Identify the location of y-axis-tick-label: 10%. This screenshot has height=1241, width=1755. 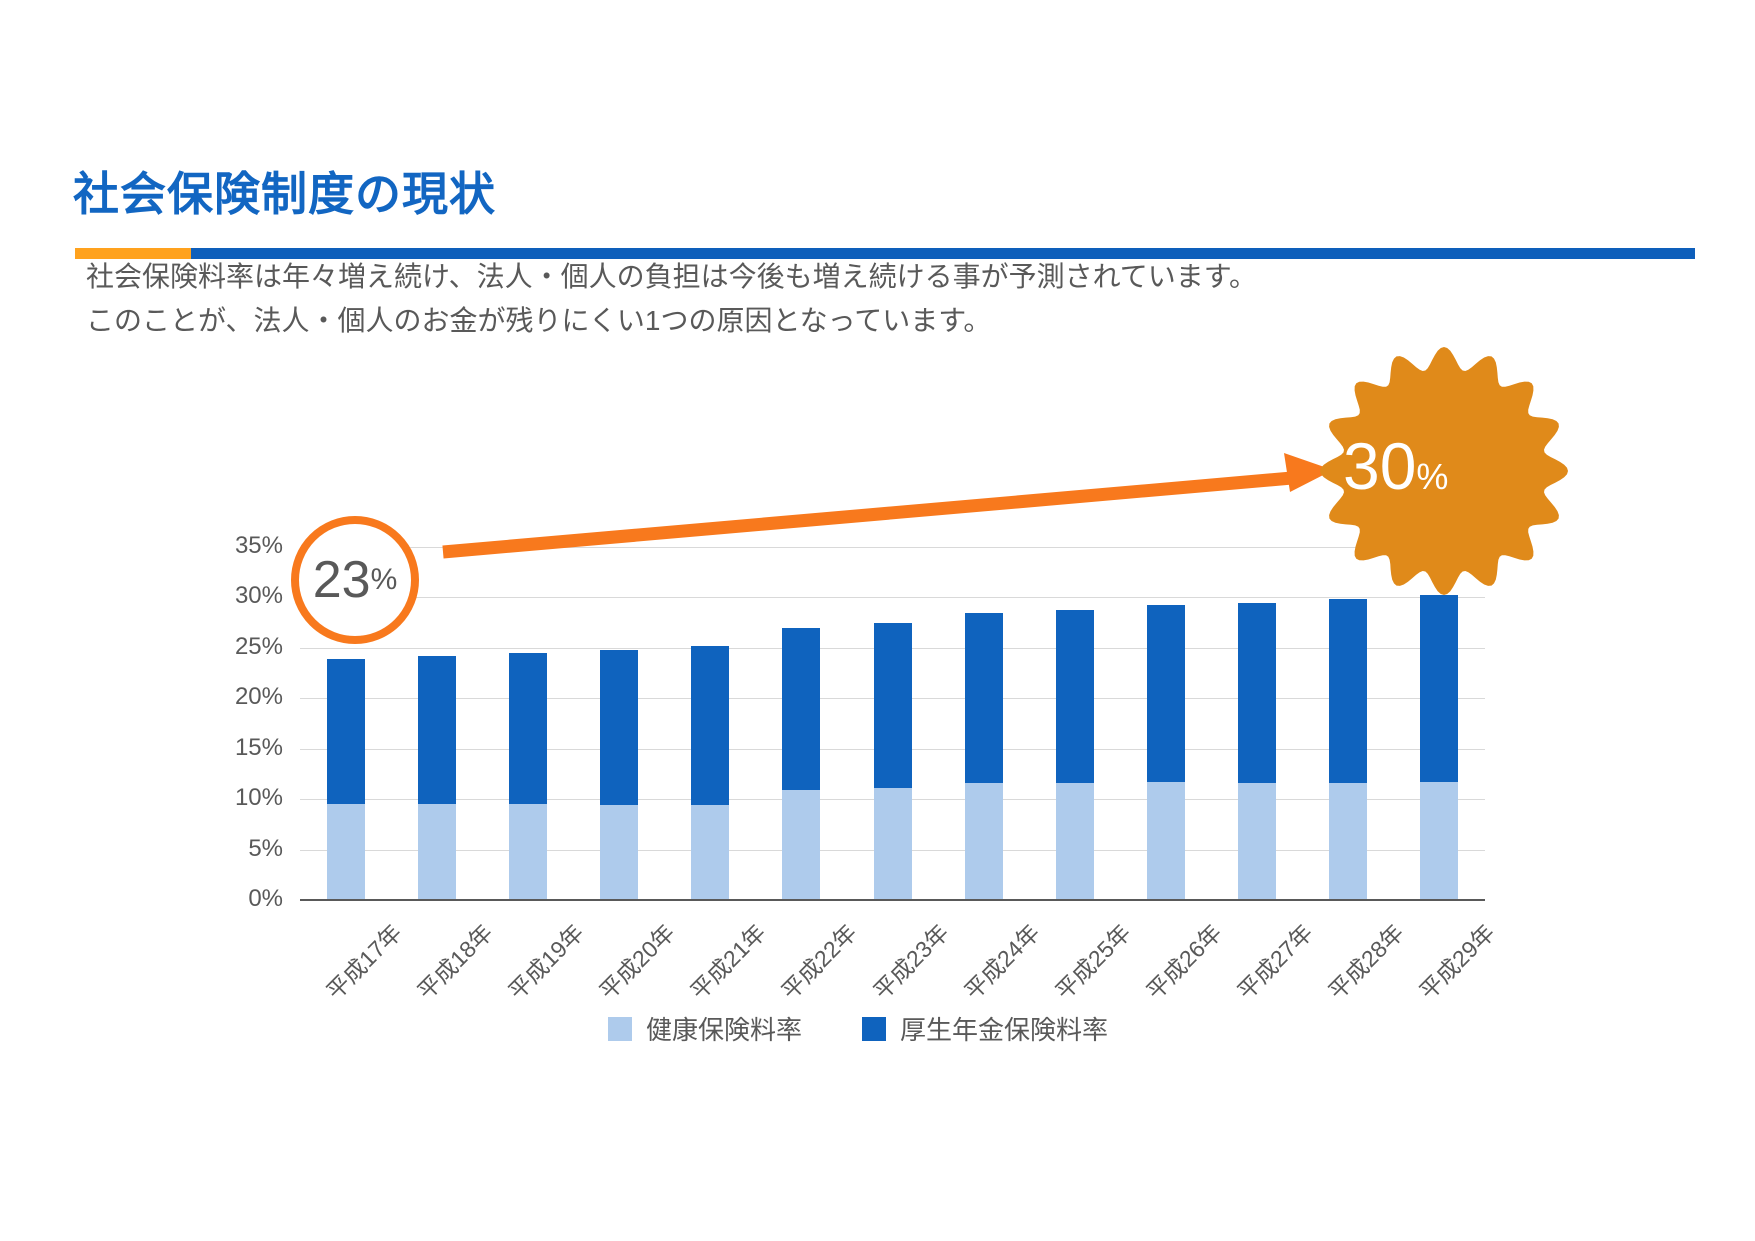
(258, 798).